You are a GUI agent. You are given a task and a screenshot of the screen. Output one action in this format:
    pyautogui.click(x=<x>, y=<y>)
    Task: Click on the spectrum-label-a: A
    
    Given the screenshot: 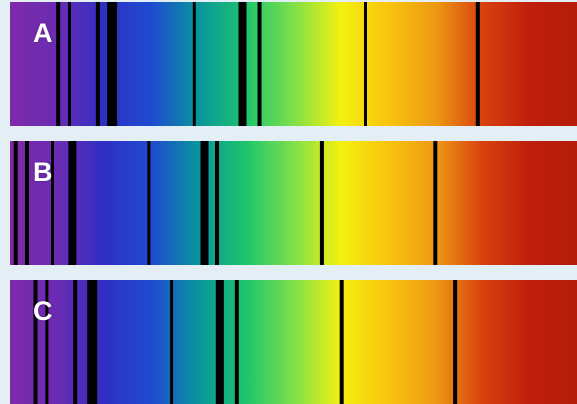 What is the action you would take?
    pyautogui.click(x=43, y=33)
    